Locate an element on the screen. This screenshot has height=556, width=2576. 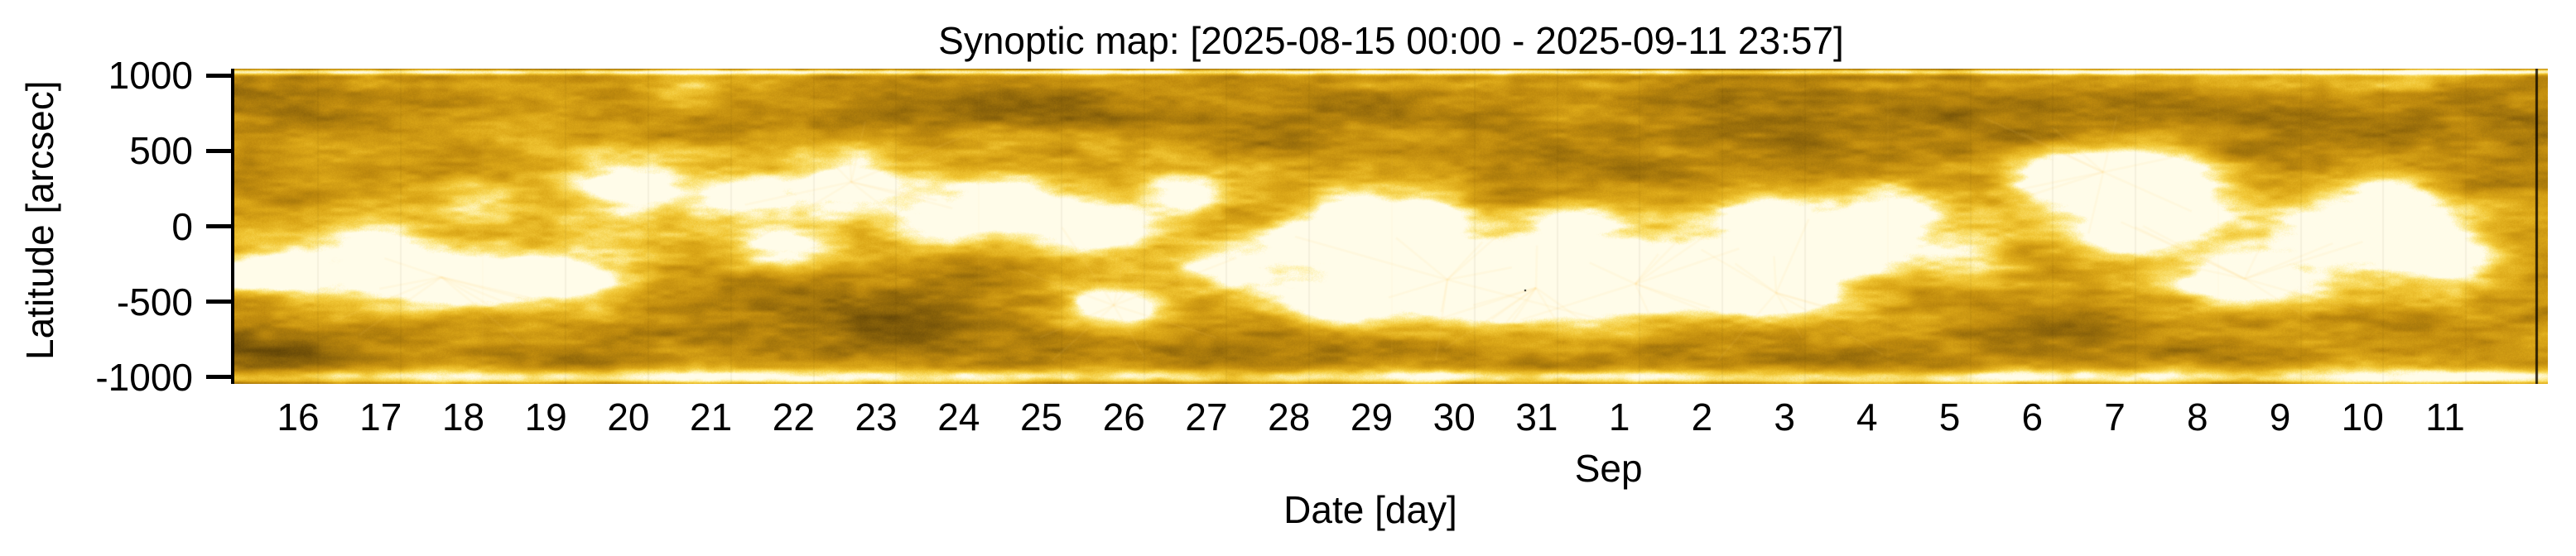
y-tick-label: 1000 is located at coordinates (150, 76).